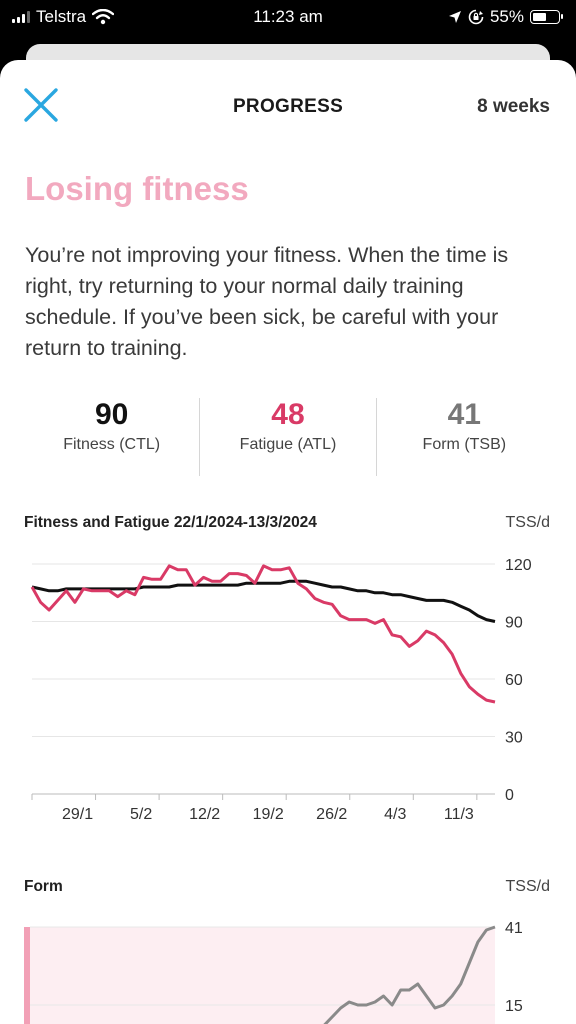 This screenshot has width=576, height=1024. I want to click on battery-percent: 55%, so click(506, 16).